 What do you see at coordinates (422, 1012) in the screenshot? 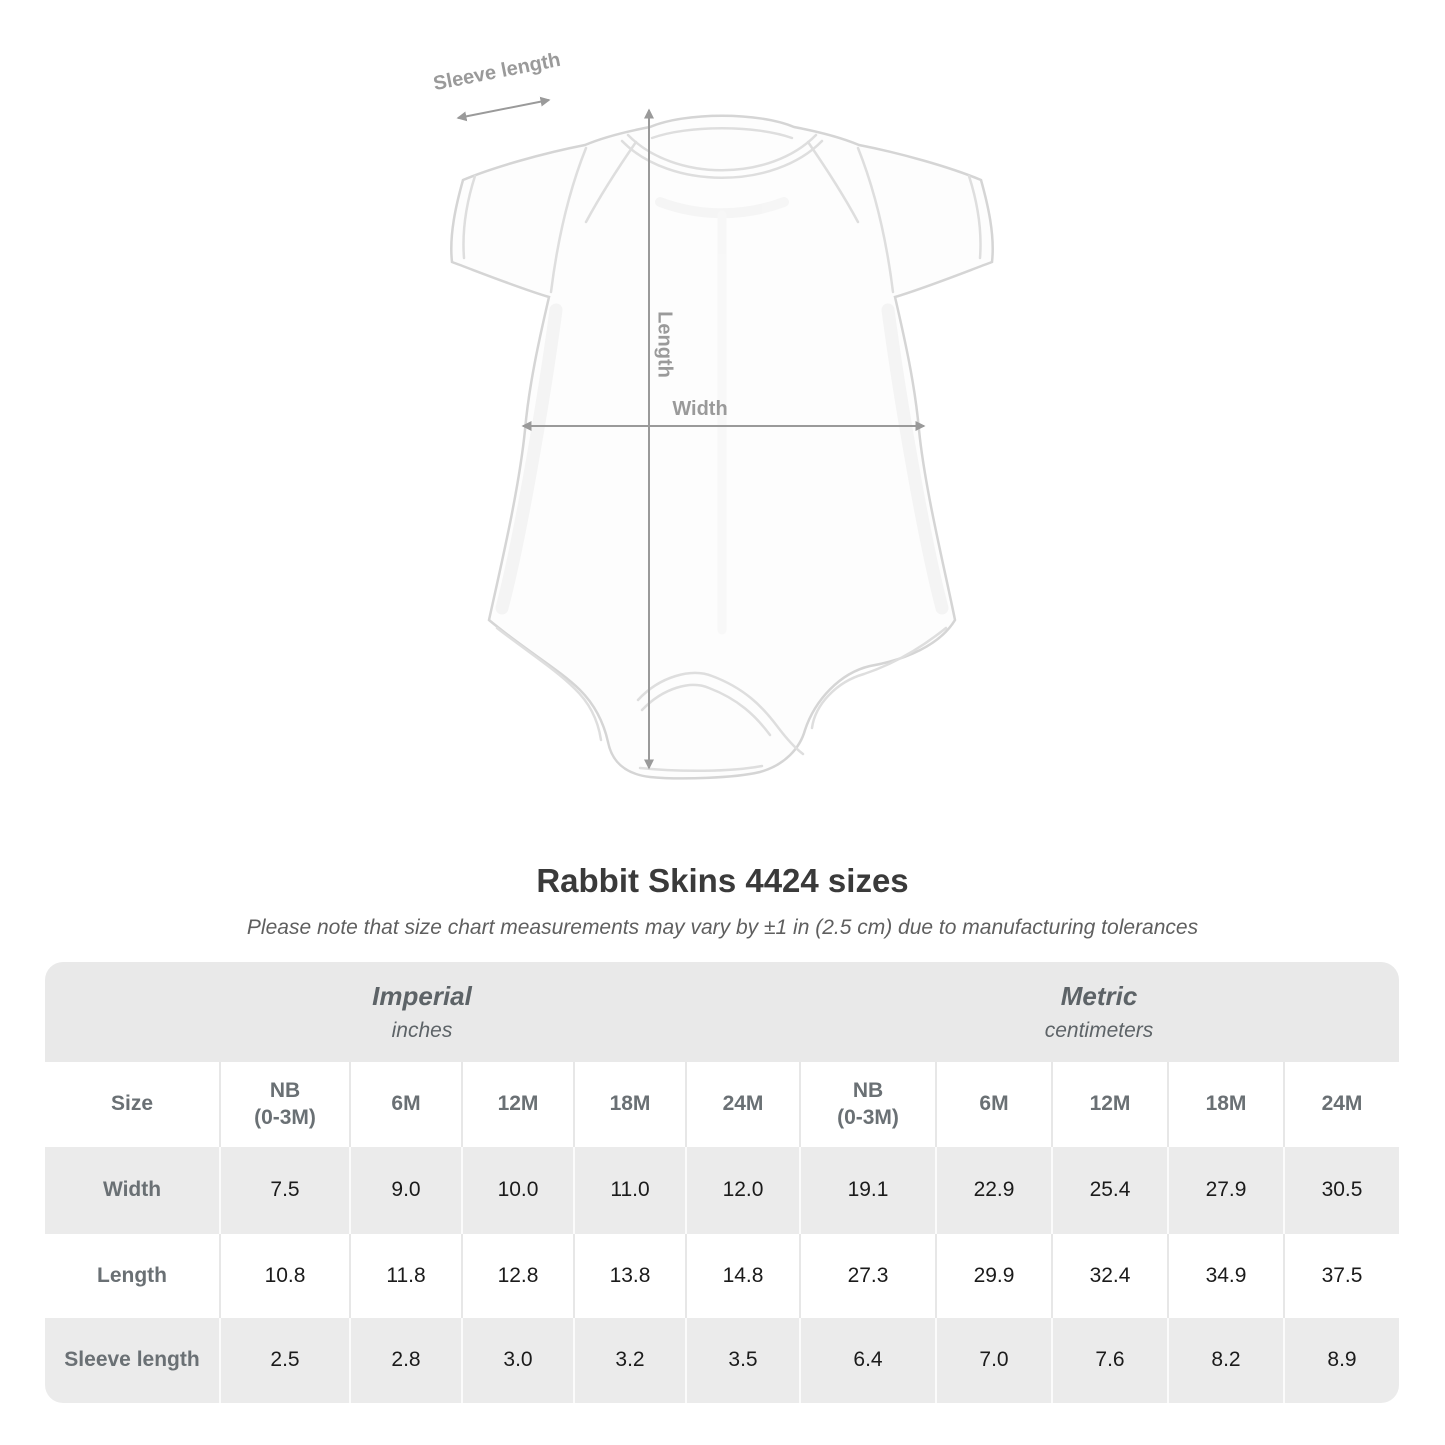
I see `unit-header-imperial: Imperial inches` at bounding box center [422, 1012].